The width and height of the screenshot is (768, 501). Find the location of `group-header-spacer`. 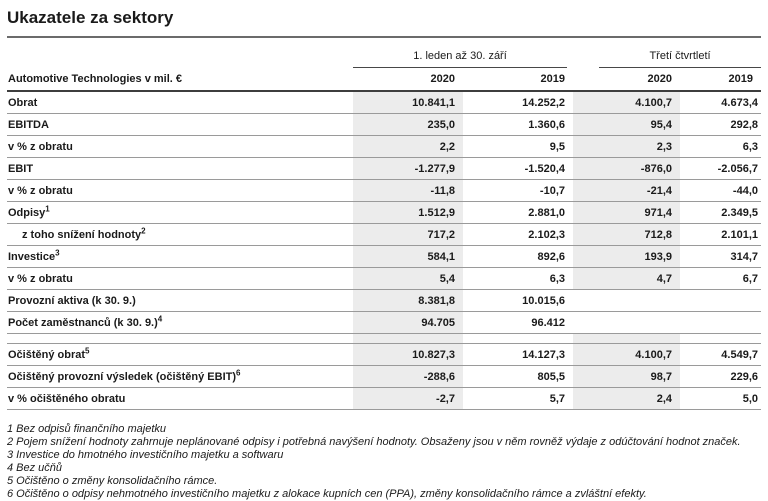

group-header-spacer is located at coordinates (180, 59).